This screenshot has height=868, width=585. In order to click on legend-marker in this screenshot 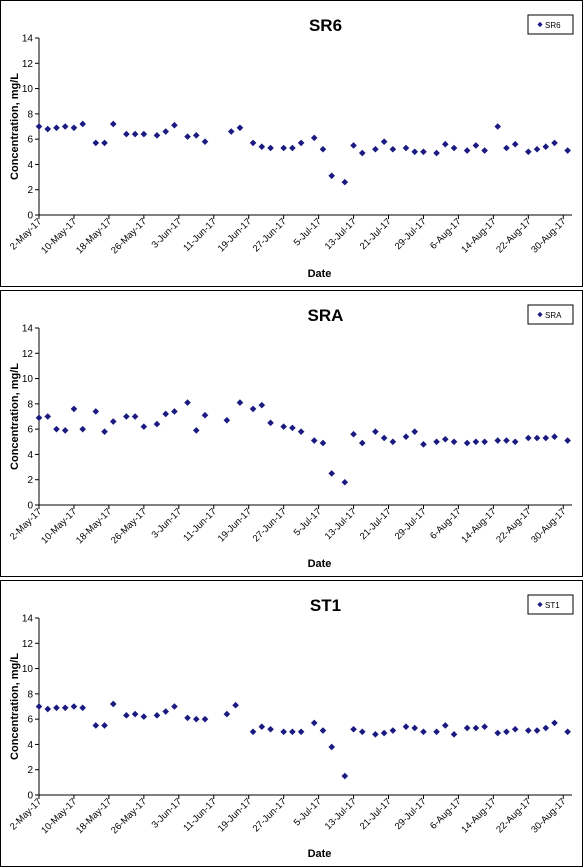, I will do `click(540, 604)`.